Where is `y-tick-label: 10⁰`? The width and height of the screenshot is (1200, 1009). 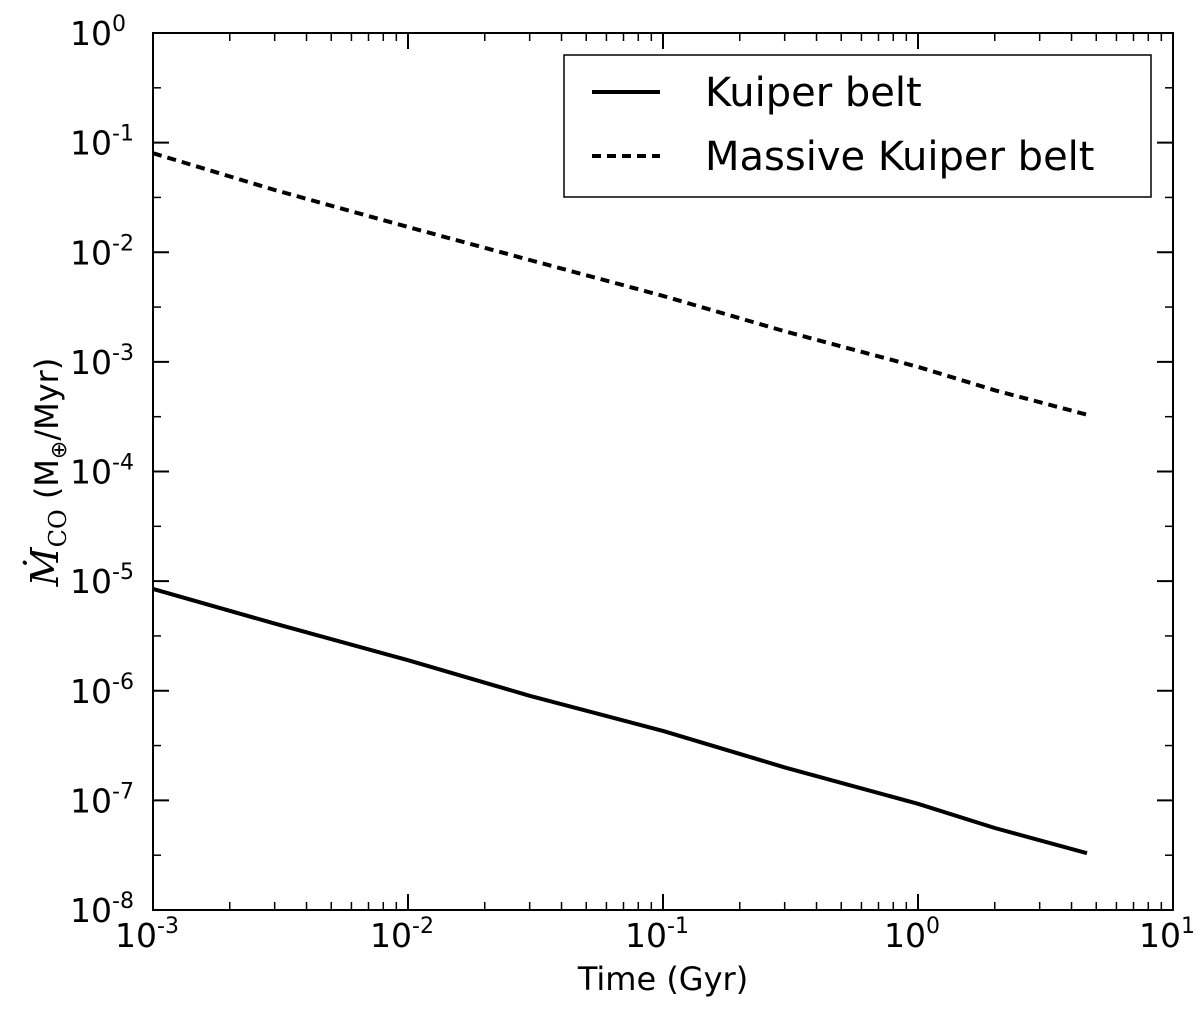 y-tick-label: 10⁰ is located at coordinates (98, 32).